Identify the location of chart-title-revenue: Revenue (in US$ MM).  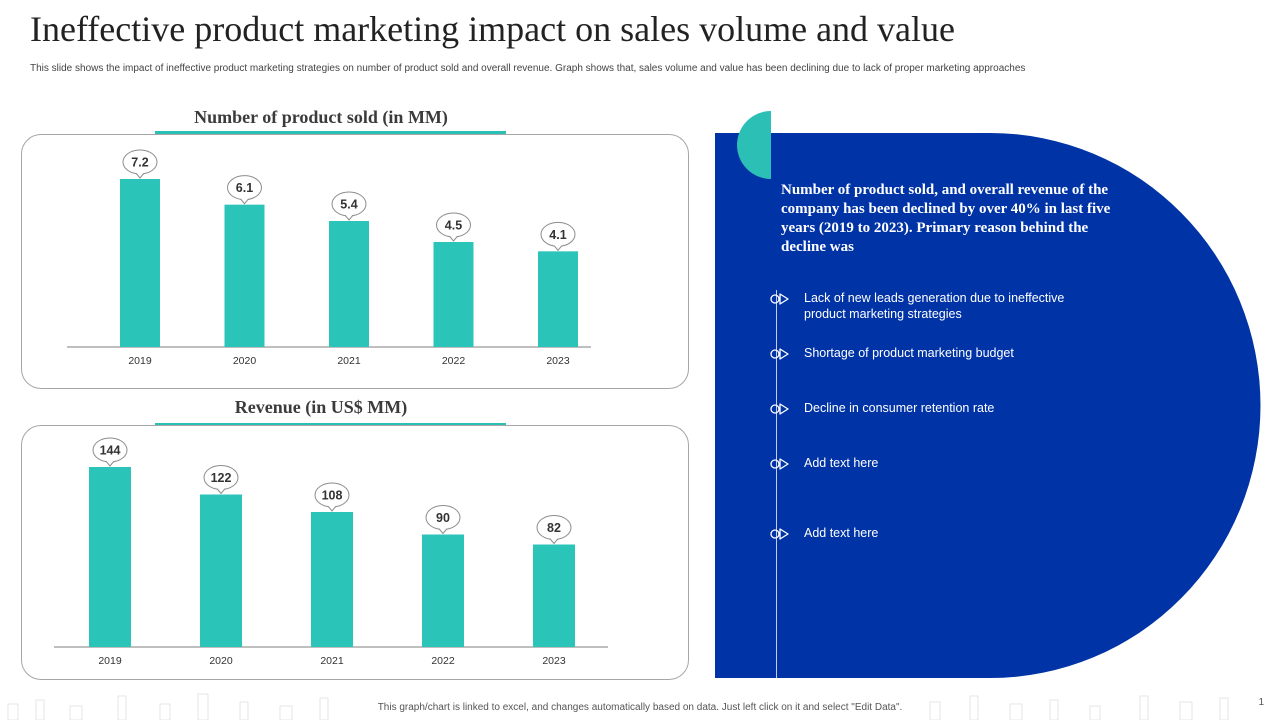
(321, 407).